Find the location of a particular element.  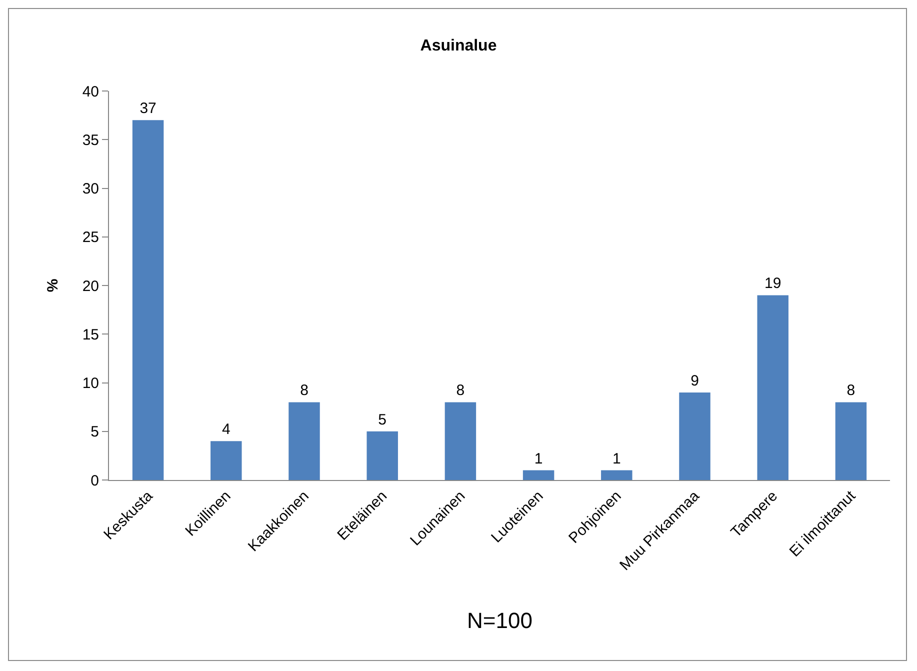

data-label: 5 is located at coordinates (382, 419).